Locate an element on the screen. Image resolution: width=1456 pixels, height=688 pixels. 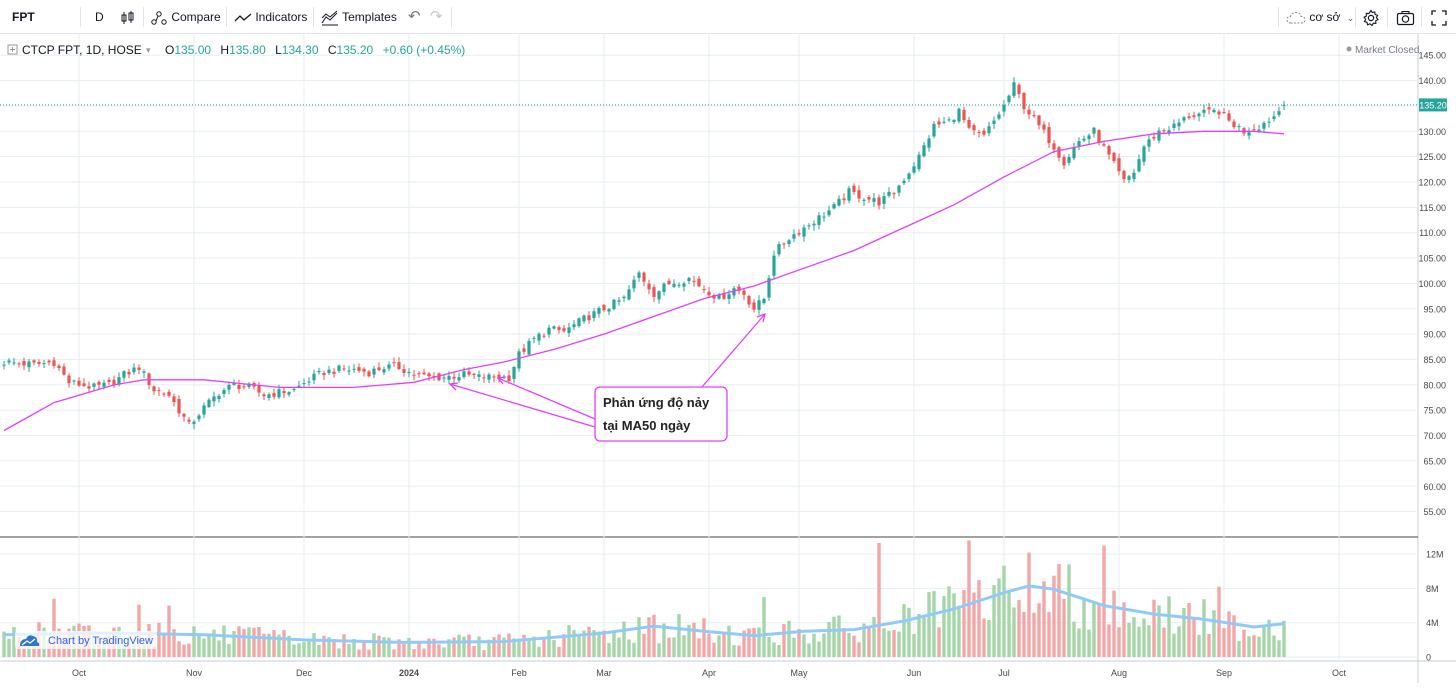
indicators-button: Indicators is located at coordinates (270, 17).